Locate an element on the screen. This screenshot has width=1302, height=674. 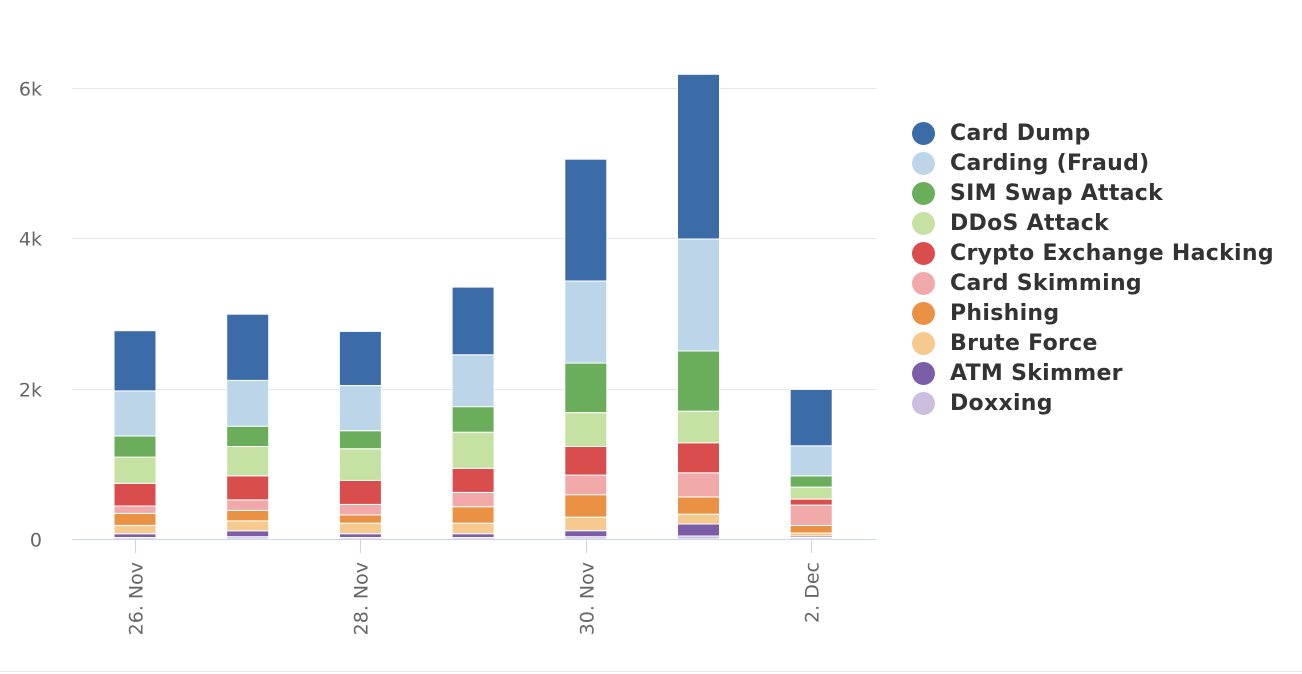
legend-item: Brute Force is located at coordinates (1093, 343).